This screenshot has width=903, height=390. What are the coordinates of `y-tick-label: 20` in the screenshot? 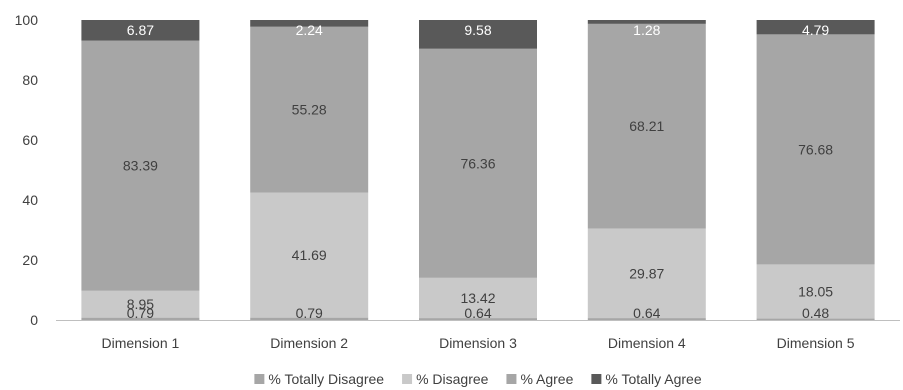 It's located at (30, 260).